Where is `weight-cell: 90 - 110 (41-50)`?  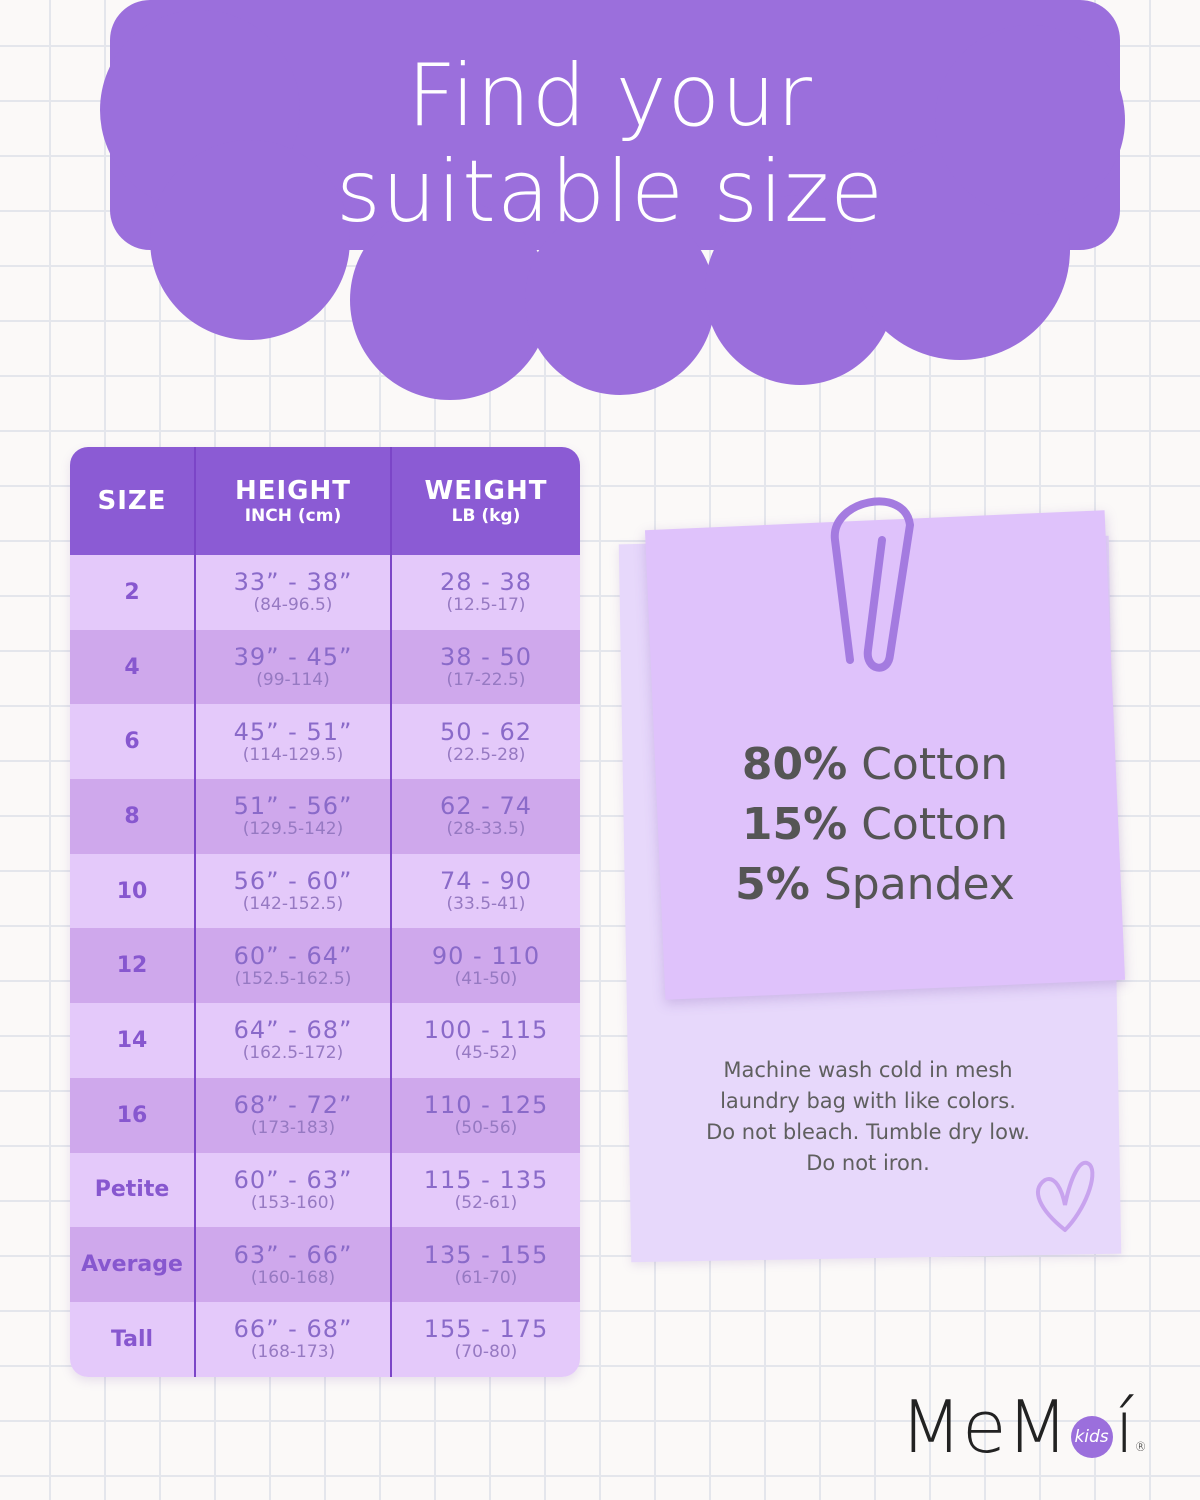 weight-cell: 90 - 110 (41-50) is located at coordinates (486, 965).